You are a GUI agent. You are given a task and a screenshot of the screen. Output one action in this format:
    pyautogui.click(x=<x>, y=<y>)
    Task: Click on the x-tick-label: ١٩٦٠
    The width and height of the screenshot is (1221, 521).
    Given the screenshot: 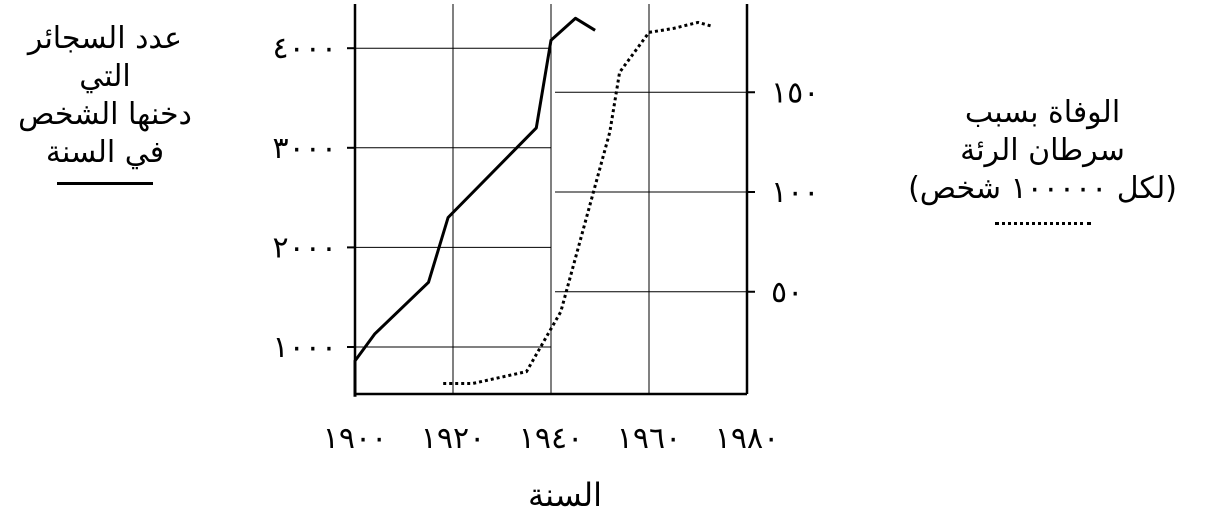 What is the action you would take?
    pyautogui.click(x=649, y=438)
    